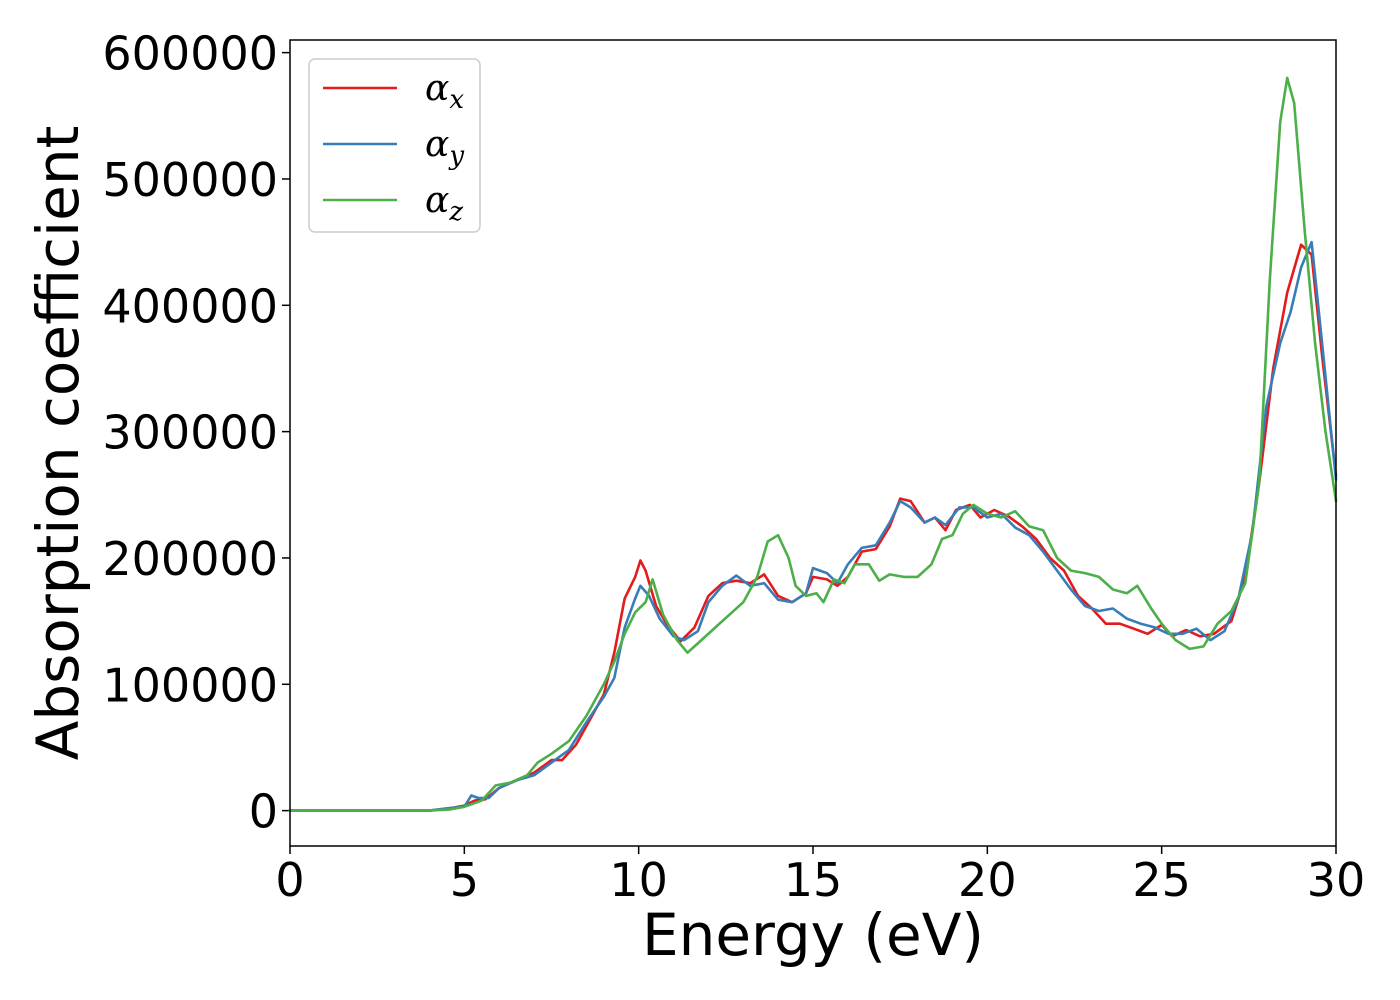 The image size is (1400, 1000). I want to click on y-tick-label: 400000, so click(190, 306).